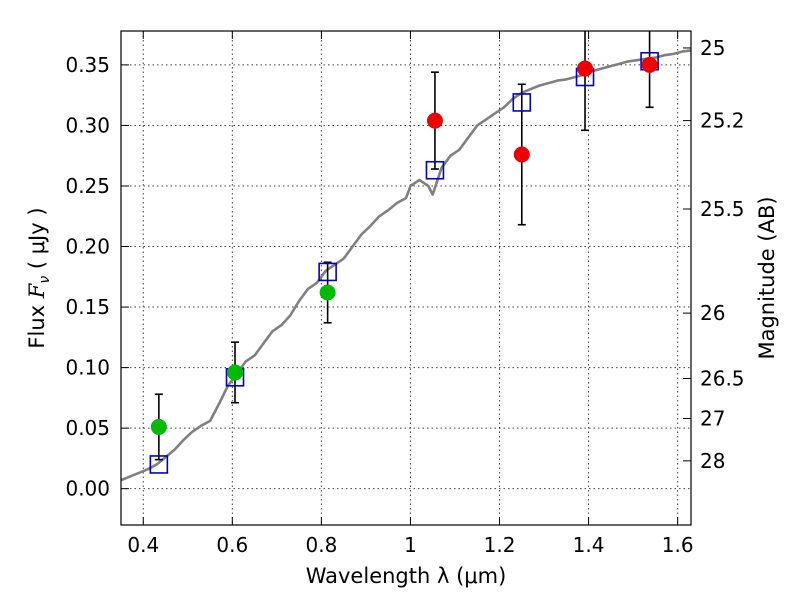 This screenshot has width=800, height=600. Describe the element at coordinates (87, 247) in the screenshot. I see `y-tick-label: 0.20` at that location.